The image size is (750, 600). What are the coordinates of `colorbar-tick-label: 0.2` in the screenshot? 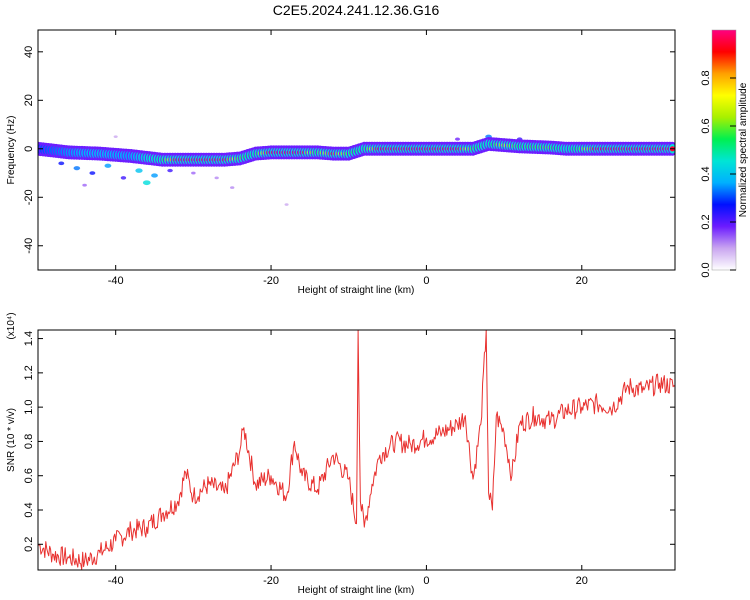 It's located at (706, 221).